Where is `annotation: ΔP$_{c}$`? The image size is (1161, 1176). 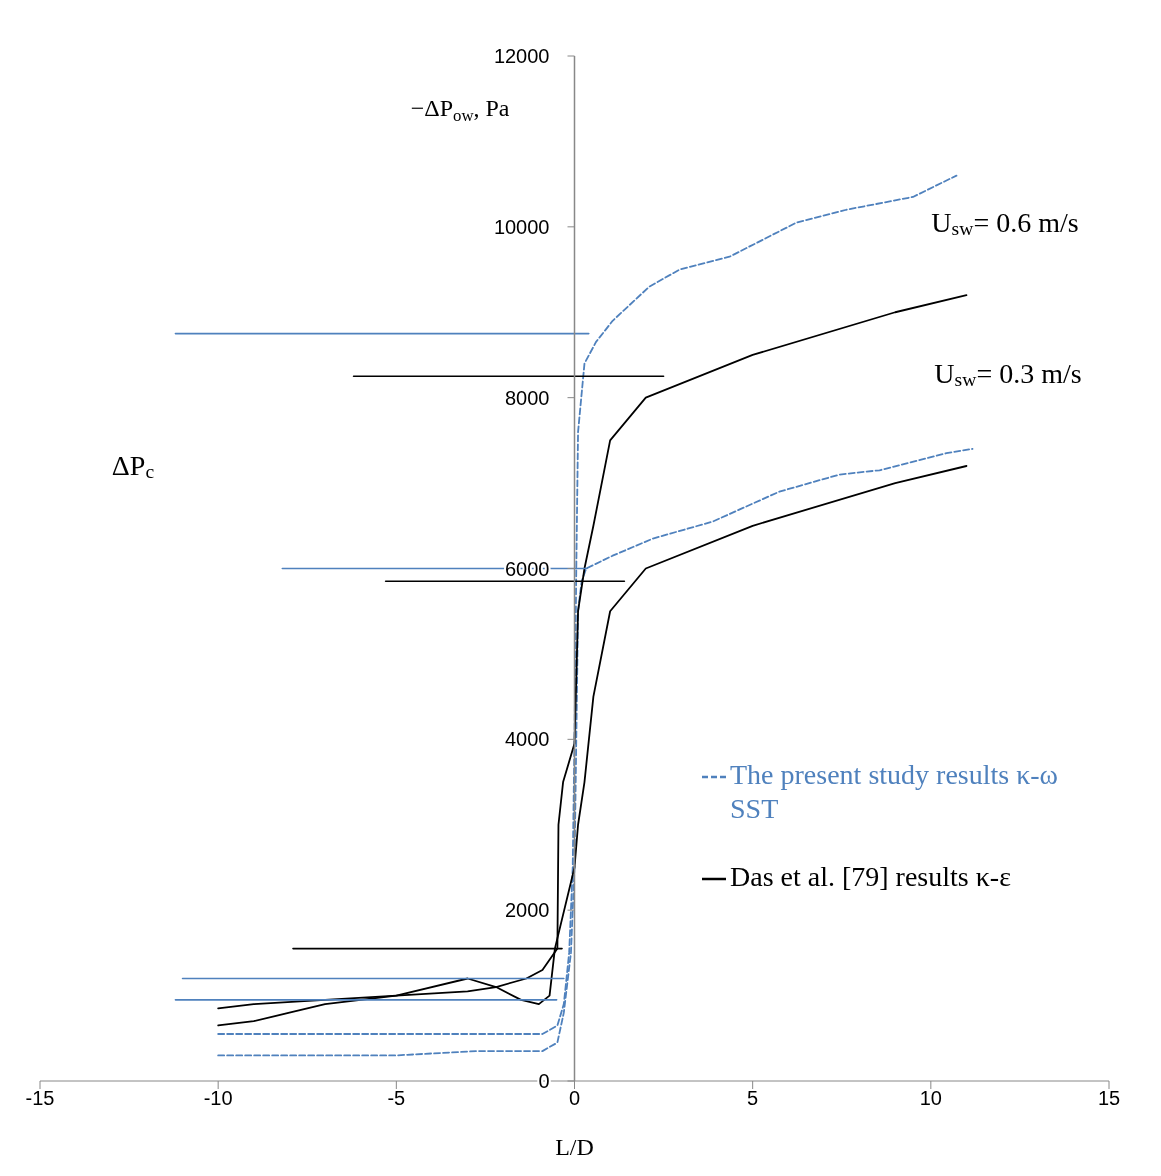
annotation: ΔP$_{c}$ is located at coordinates (133, 465).